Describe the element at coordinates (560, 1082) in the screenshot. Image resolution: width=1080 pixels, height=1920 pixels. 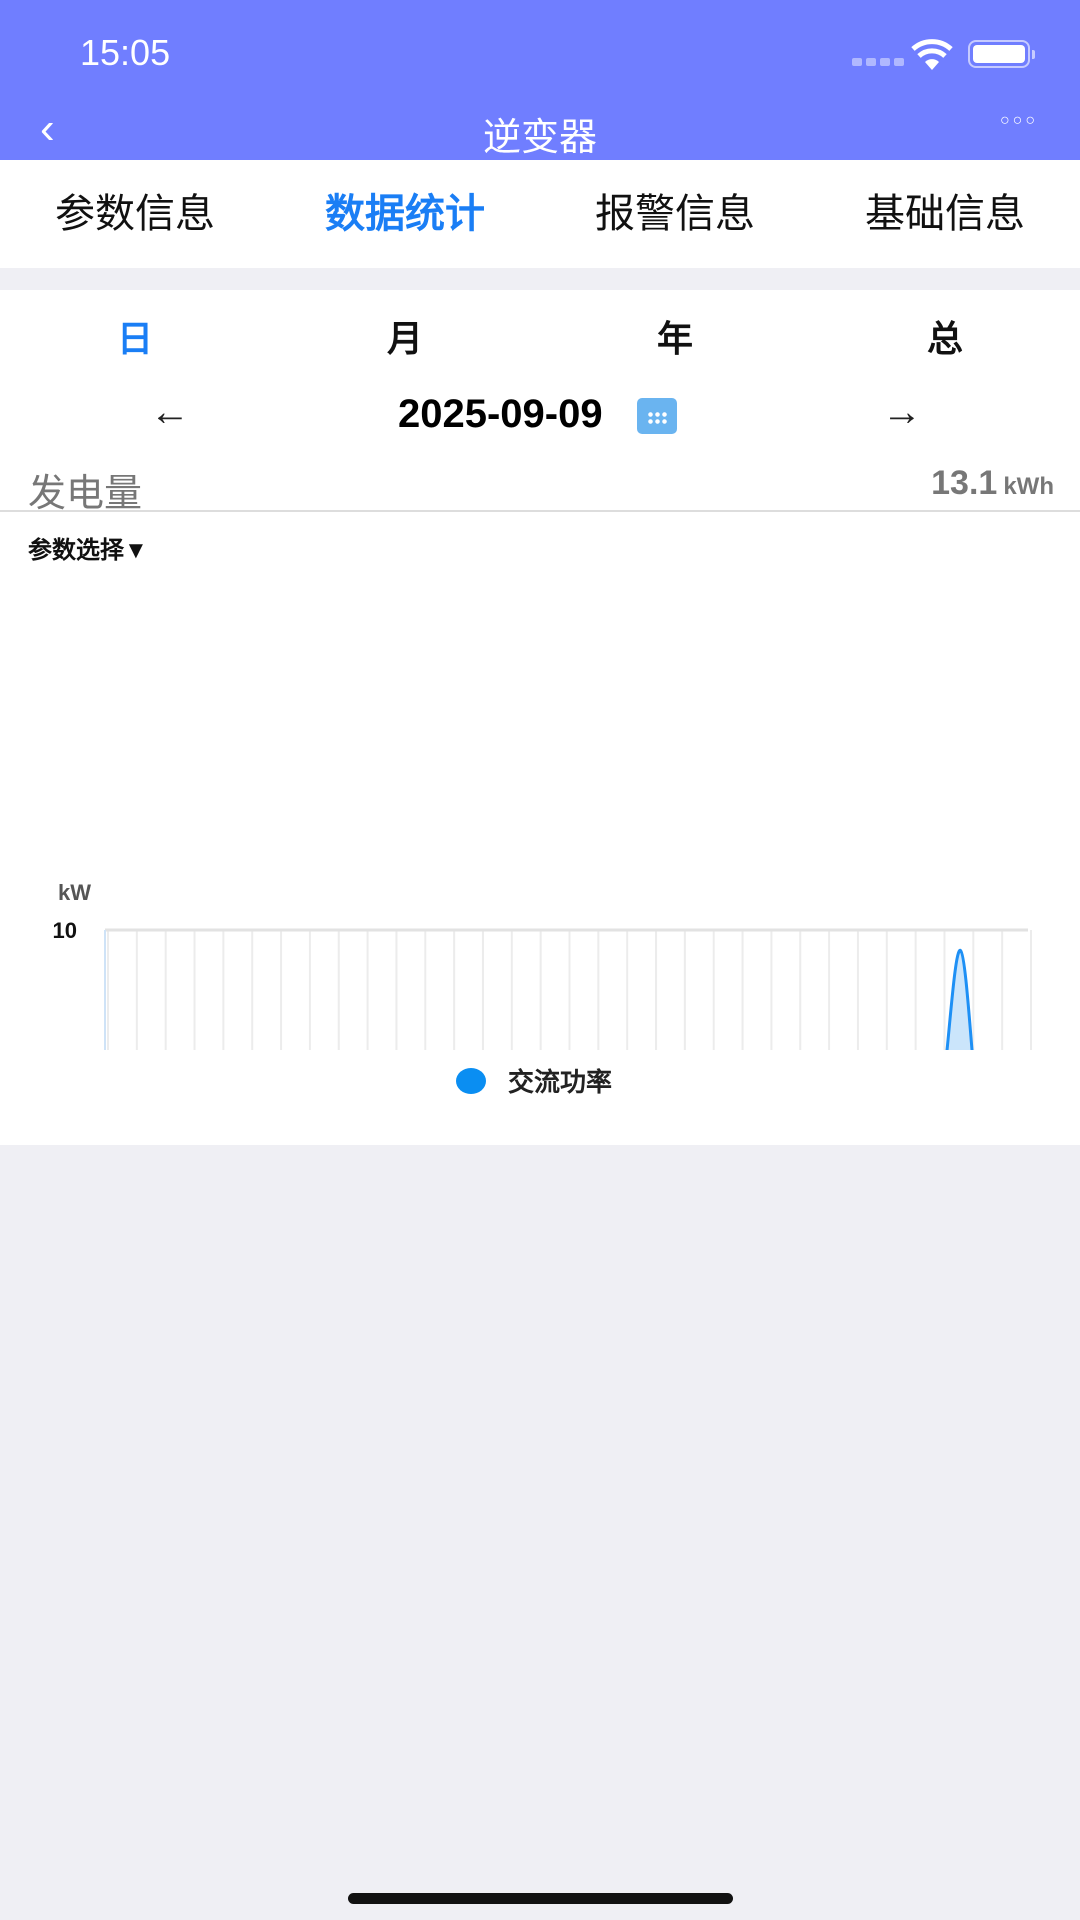
I see `legend-label: 交流功率` at that location.